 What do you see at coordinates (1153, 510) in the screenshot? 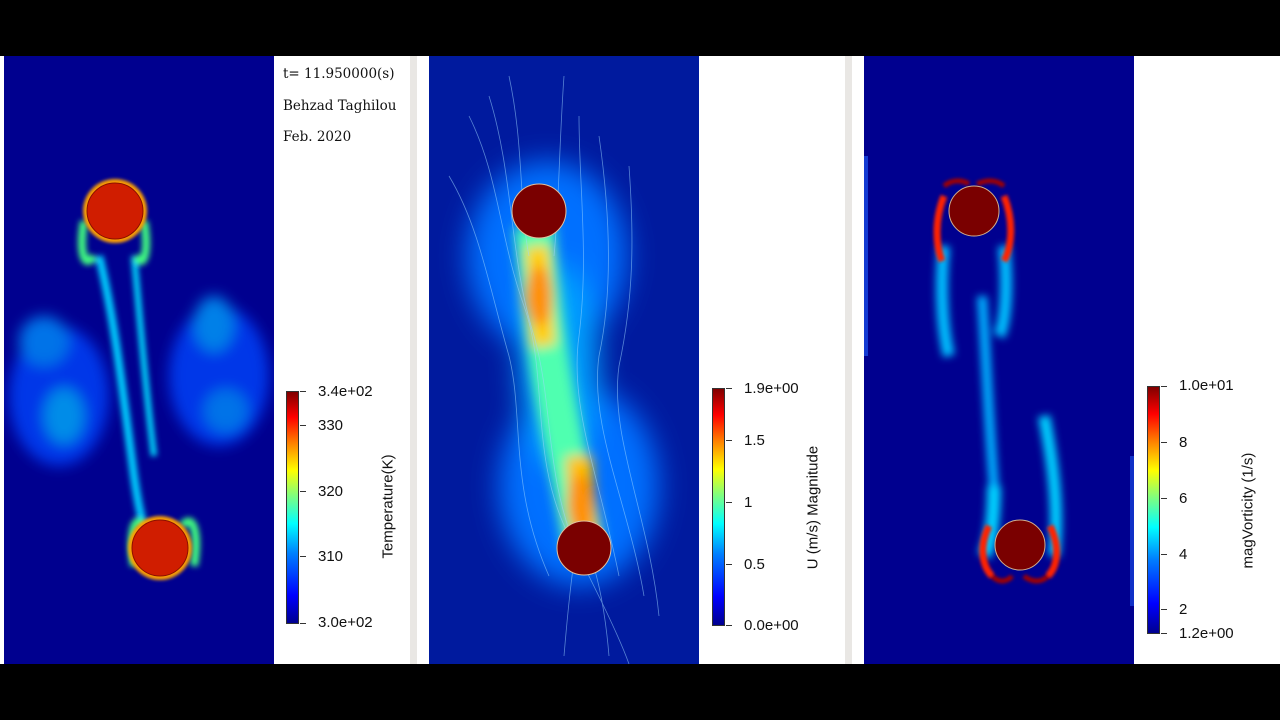
I see `vorticity-colorbar` at bounding box center [1153, 510].